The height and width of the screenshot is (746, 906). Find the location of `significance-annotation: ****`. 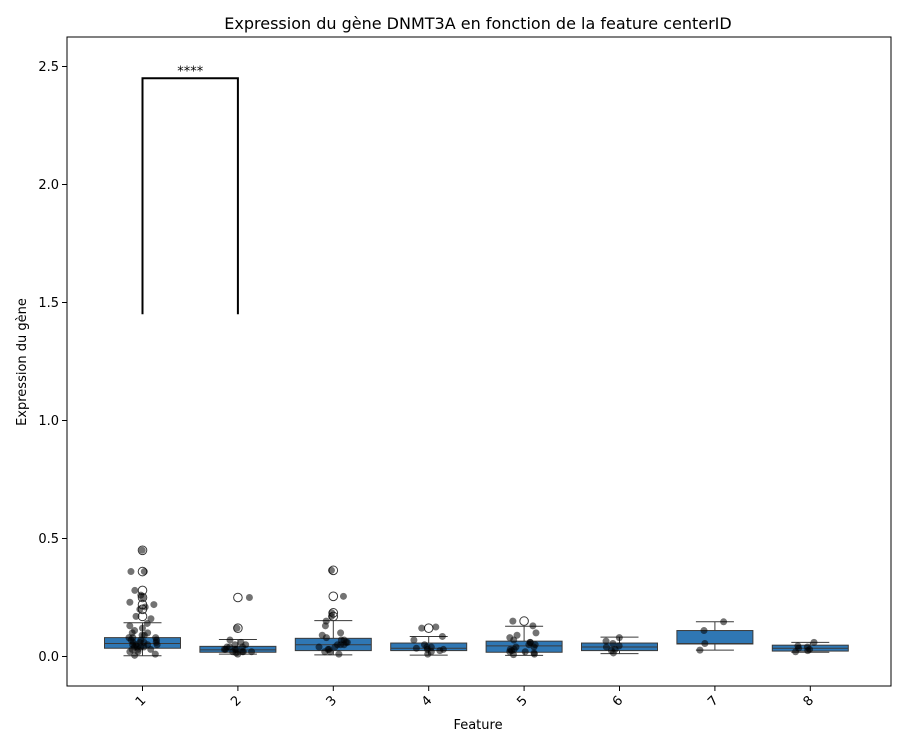

significance-annotation: **** is located at coordinates (190, 189).